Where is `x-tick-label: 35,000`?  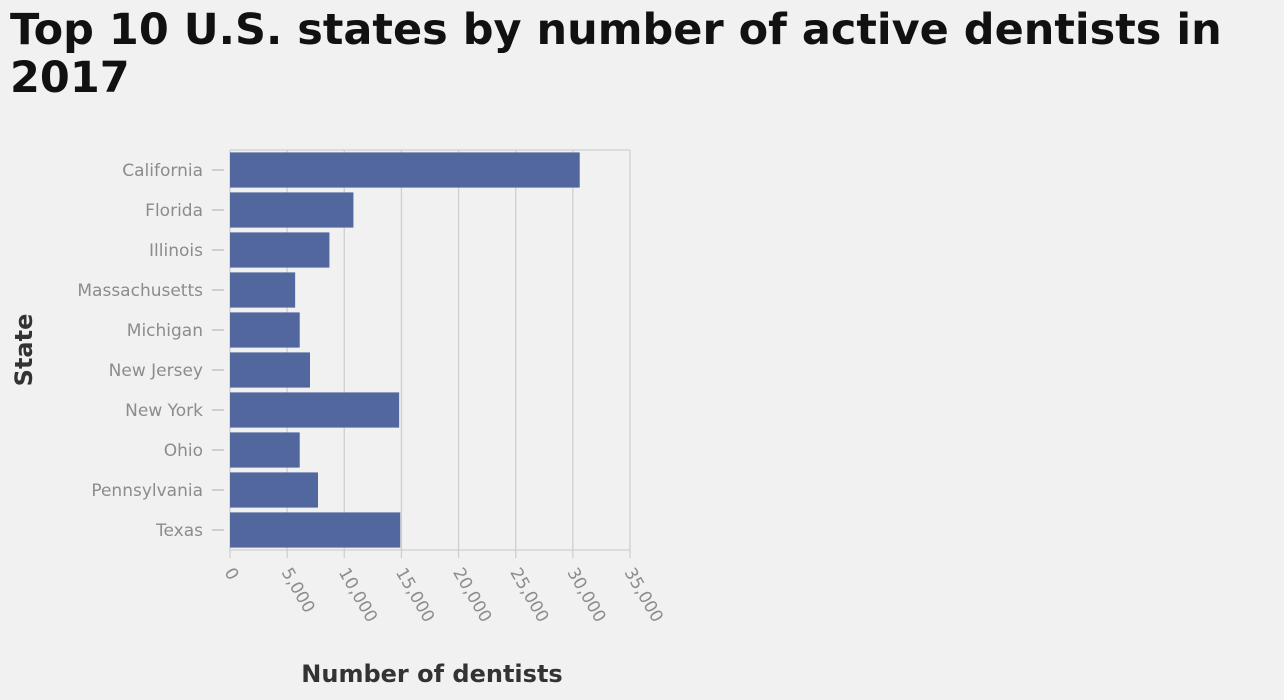 x-tick-label: 35,000 is located at coordinates (643, 596).